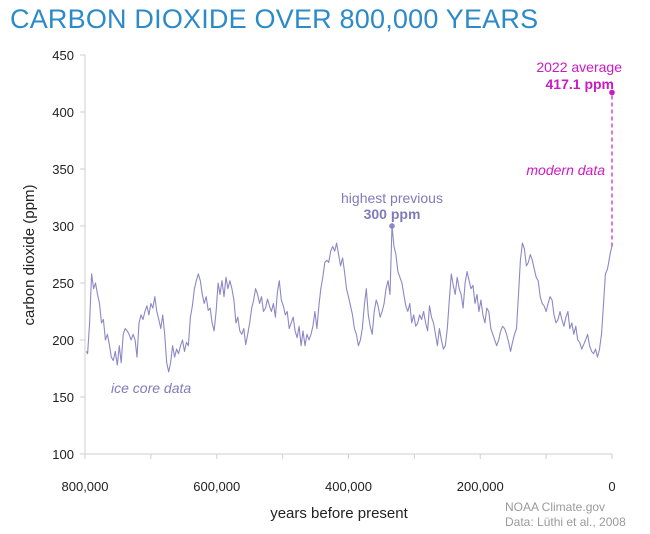 The image size is (650, 534). I want to click on x-tick-label: 200,000, so click(480, 486).